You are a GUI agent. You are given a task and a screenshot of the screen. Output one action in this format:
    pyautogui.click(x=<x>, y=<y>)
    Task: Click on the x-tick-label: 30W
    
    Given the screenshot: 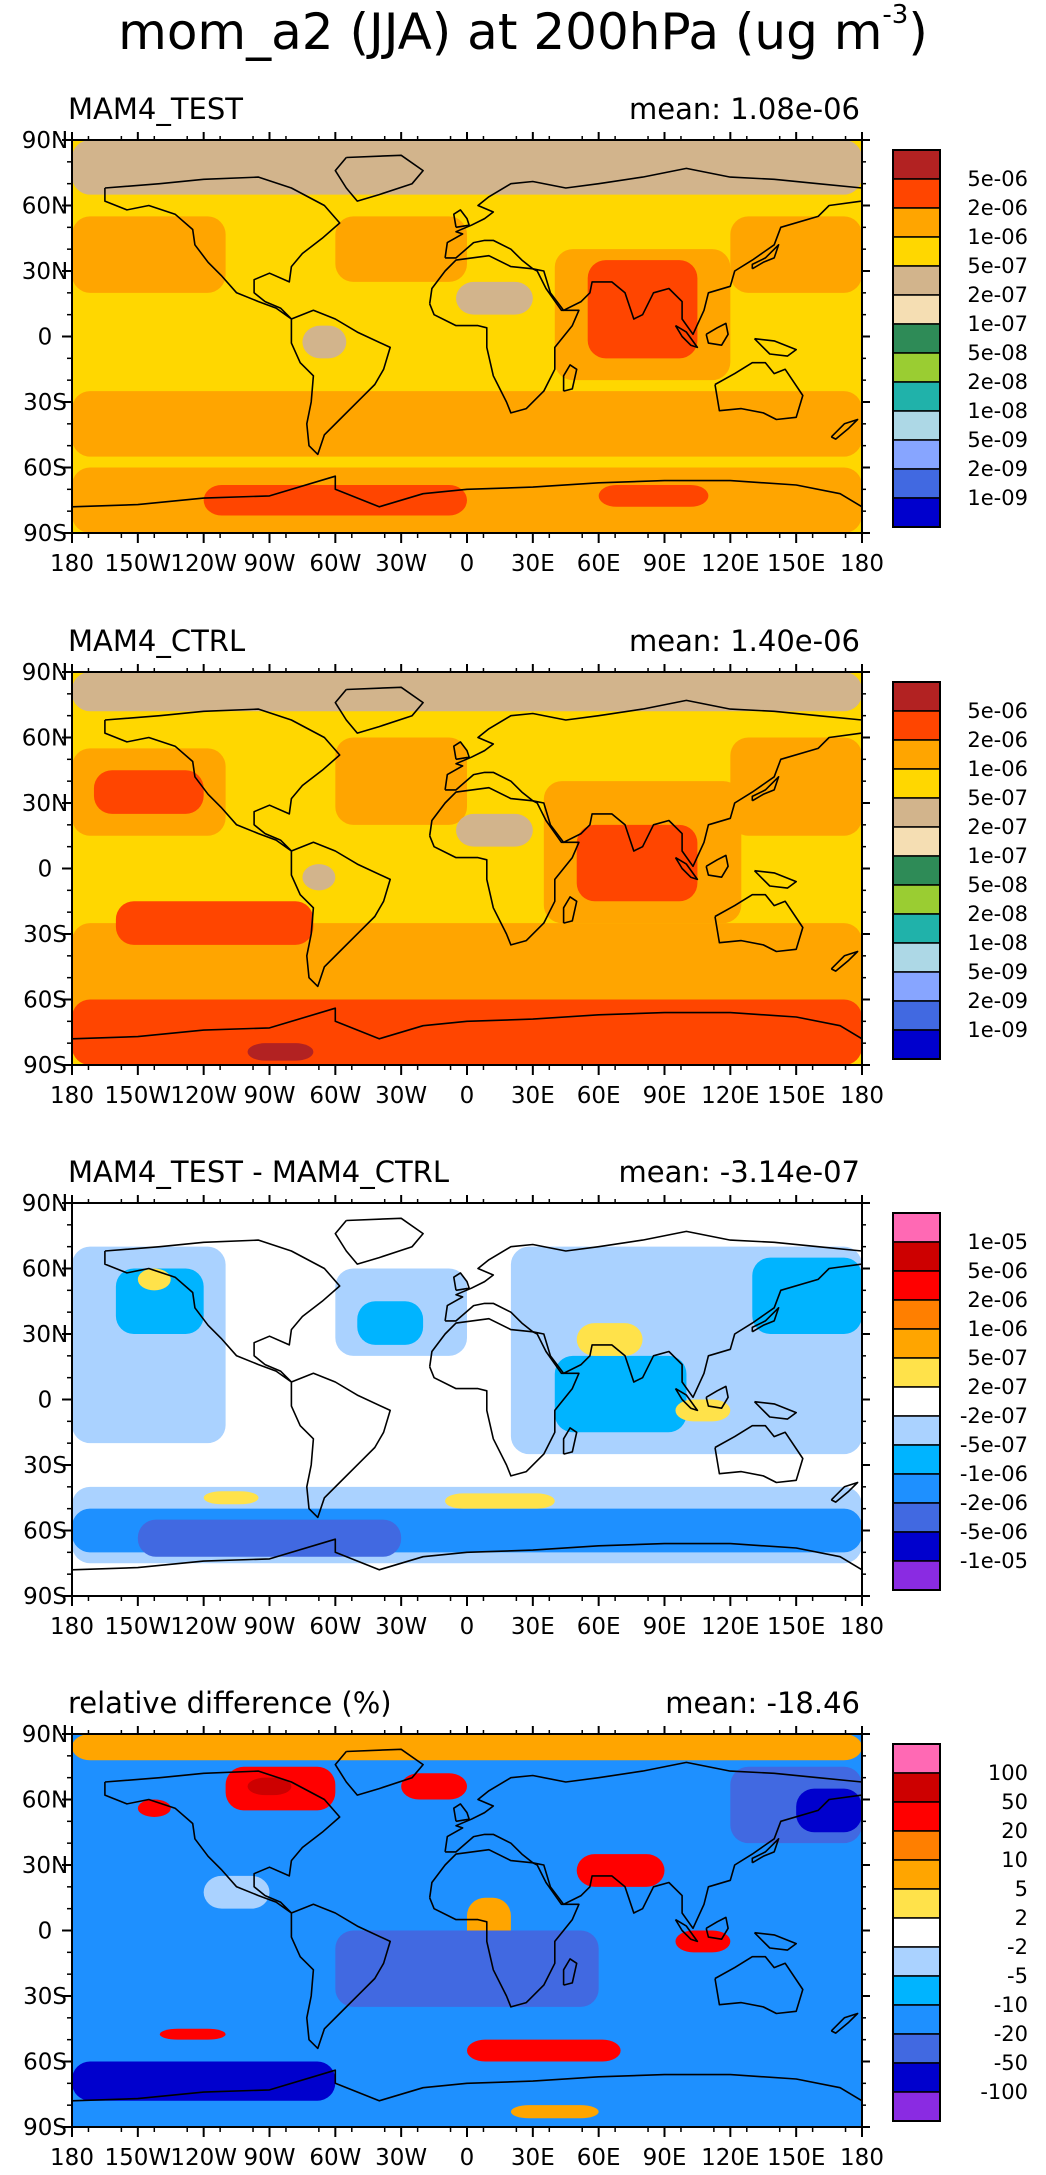 What is the action you would take?
    pyautogui.click(x=401, y=1096)
    